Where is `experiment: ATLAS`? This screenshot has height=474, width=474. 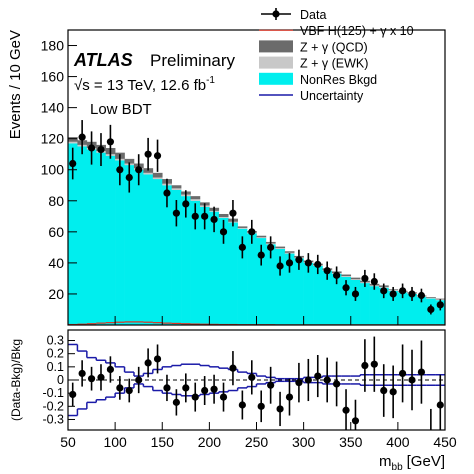
experiment: ATLAS is located at coordinates (103, 60).